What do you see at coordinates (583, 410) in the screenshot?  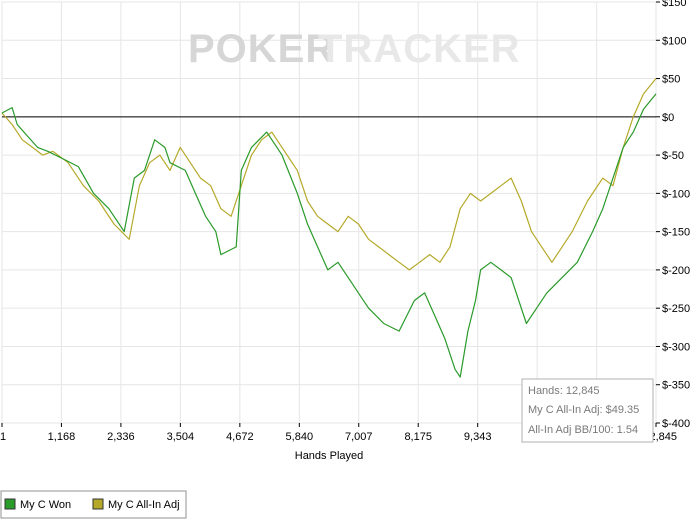 I see `info-allin-adj: My C All-In Adj: $49.35` at bounding box center [583, 410].